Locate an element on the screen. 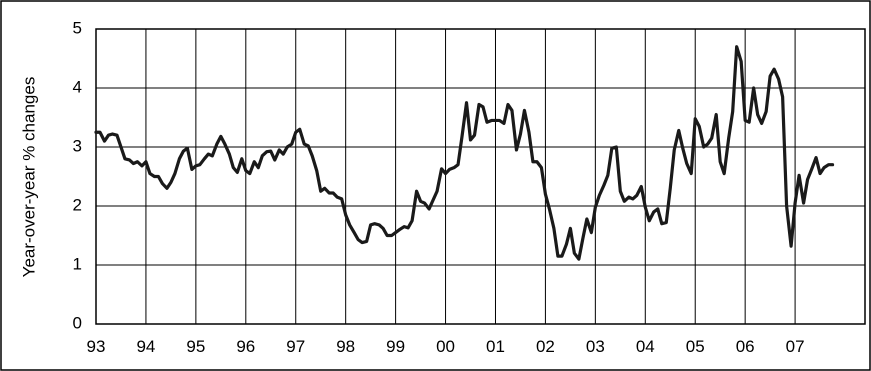 The image size is (871, 371). y-axis-label: Year-over-year % changes is located at coordinates (28, 177).